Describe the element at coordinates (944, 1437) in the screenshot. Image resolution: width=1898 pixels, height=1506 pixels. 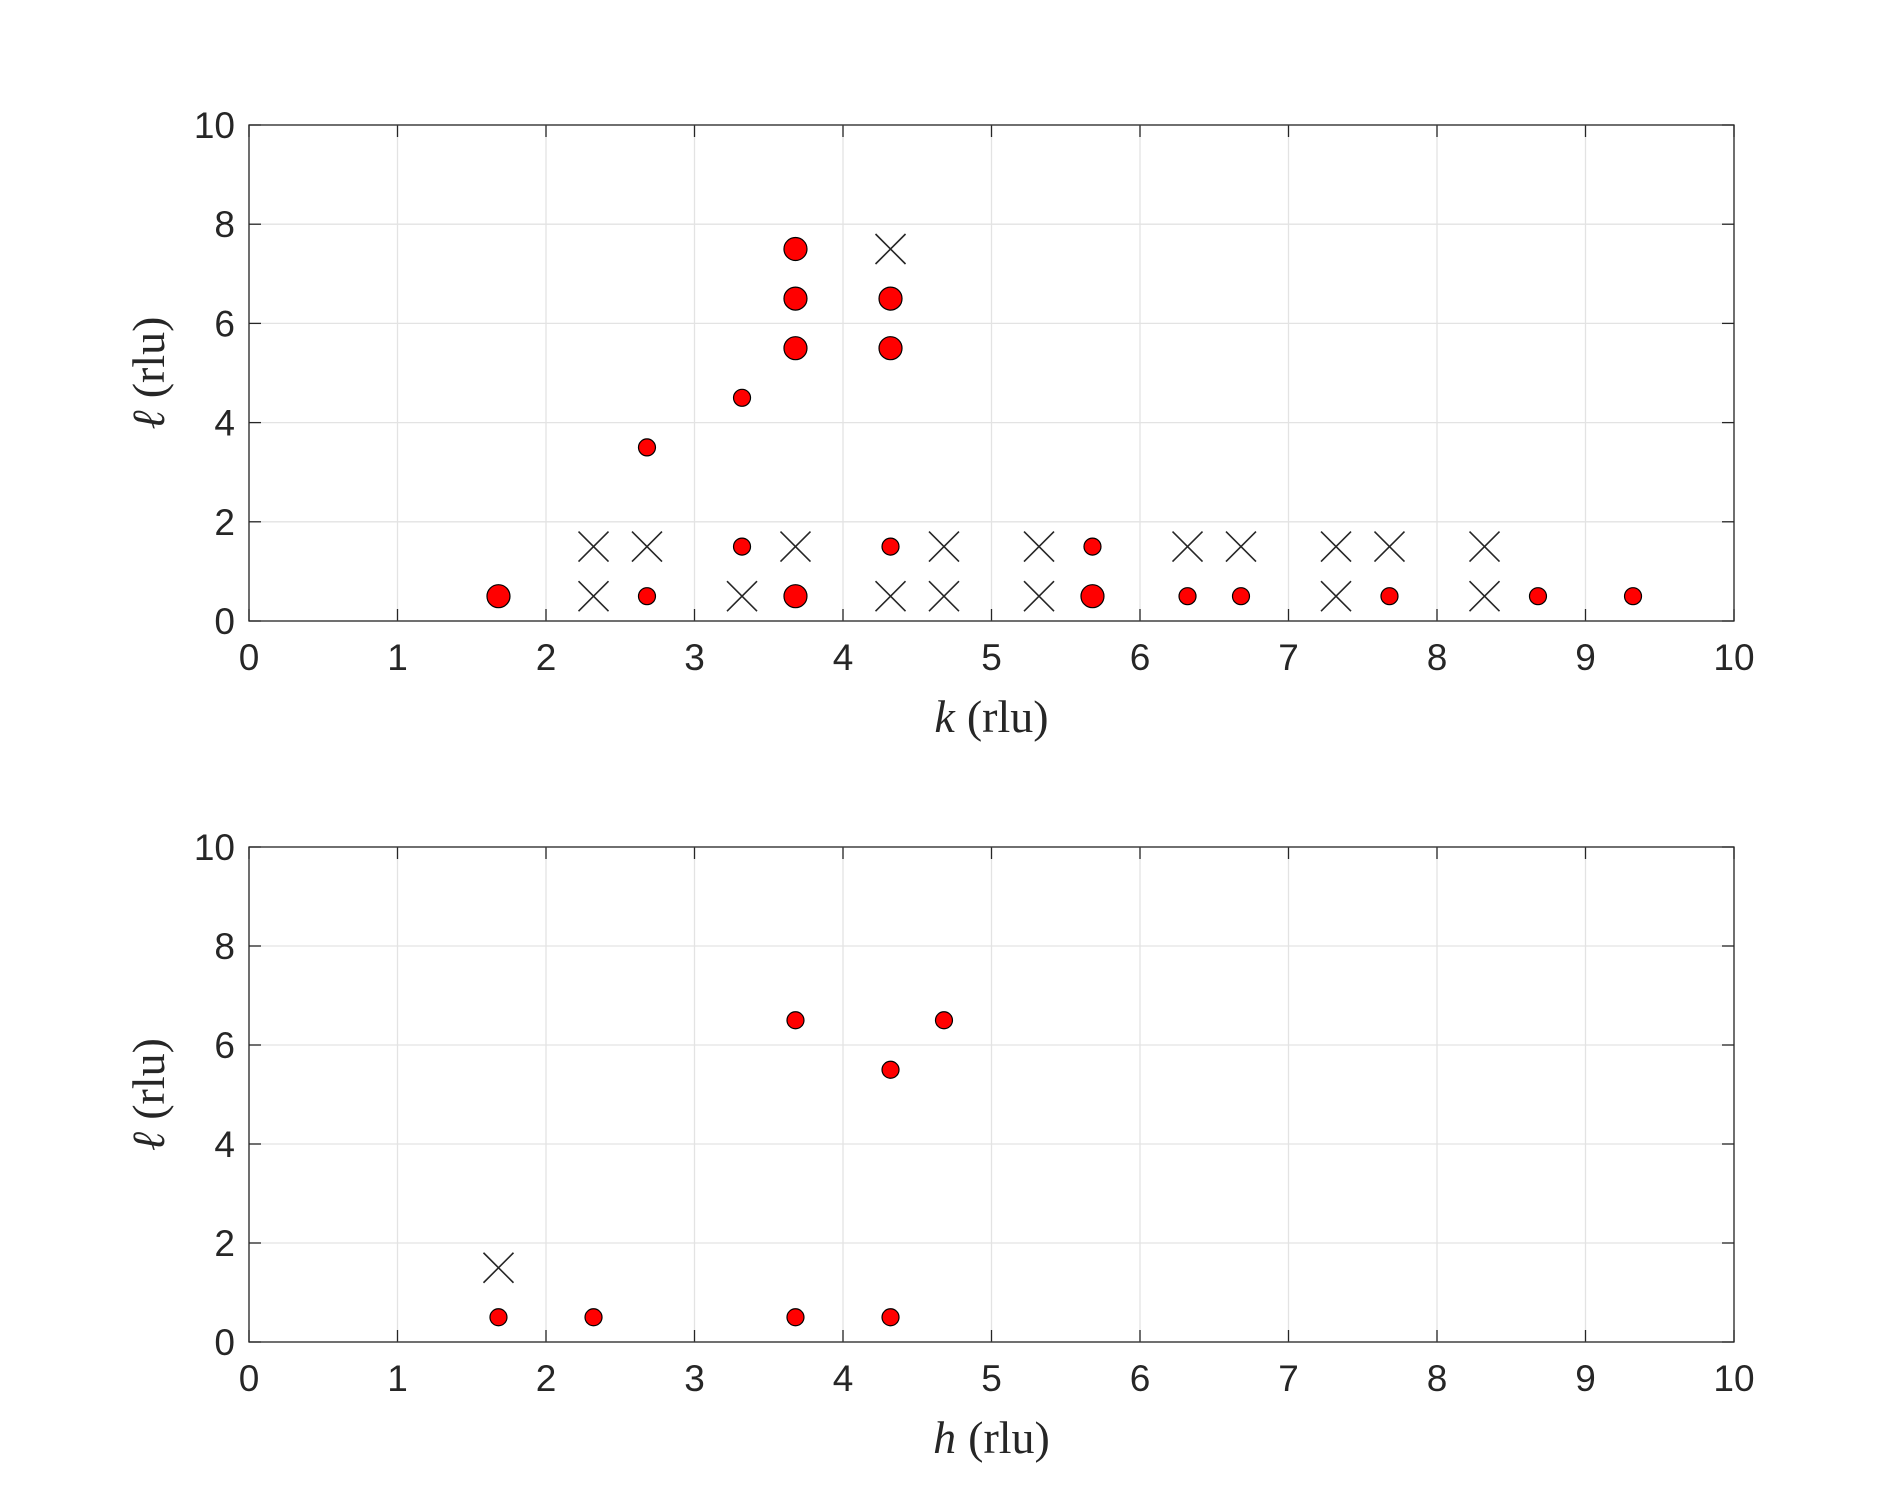
I see `x-axis-variable: h` at that location.